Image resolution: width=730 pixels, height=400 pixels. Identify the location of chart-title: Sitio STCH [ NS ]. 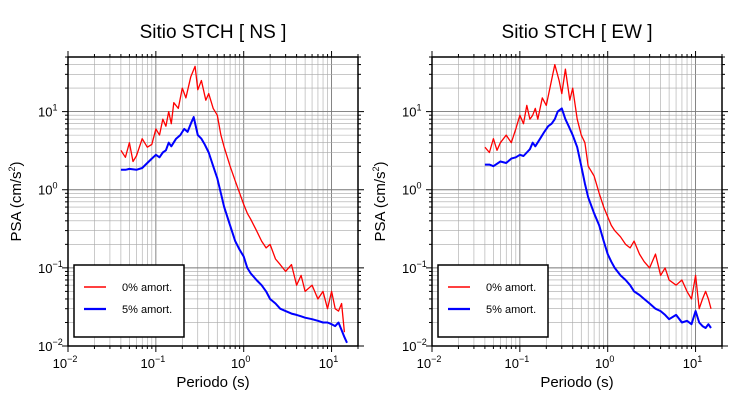
(213, 32).